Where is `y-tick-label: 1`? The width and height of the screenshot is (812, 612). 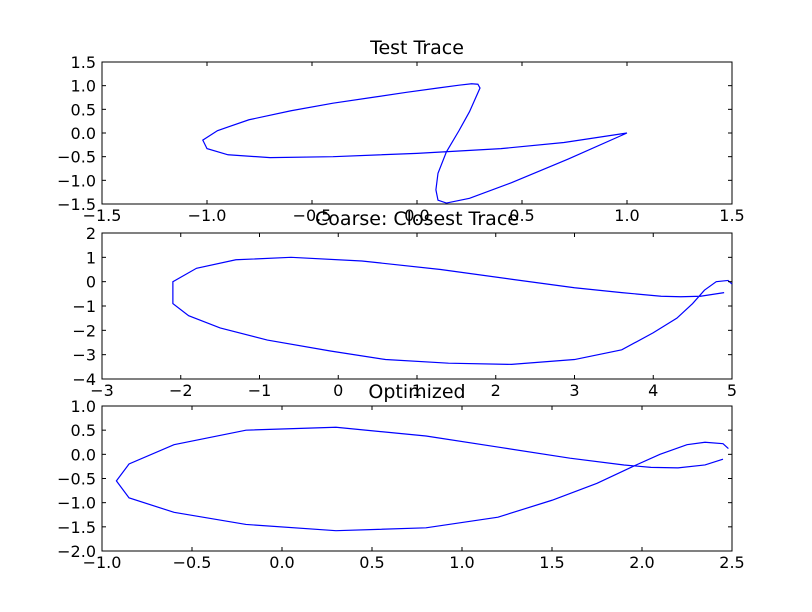 y-tick-label: 1 is located at coordinates (91, 257).